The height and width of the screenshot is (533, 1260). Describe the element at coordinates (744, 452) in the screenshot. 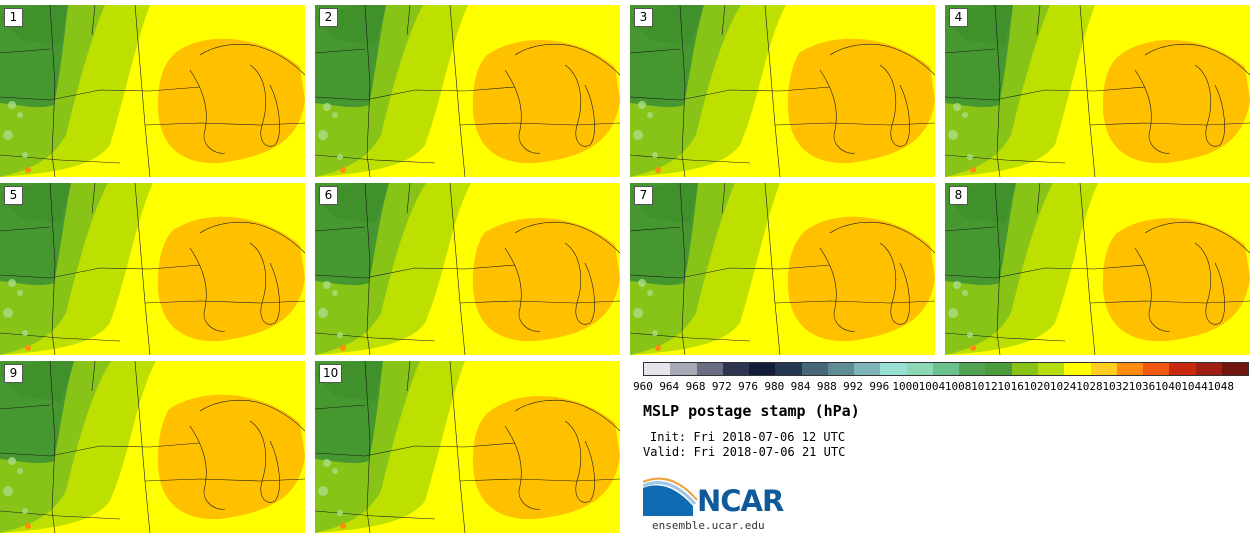

I see `valid-time: Valid: Fri 2018-07-06 21 UTC` at that location.